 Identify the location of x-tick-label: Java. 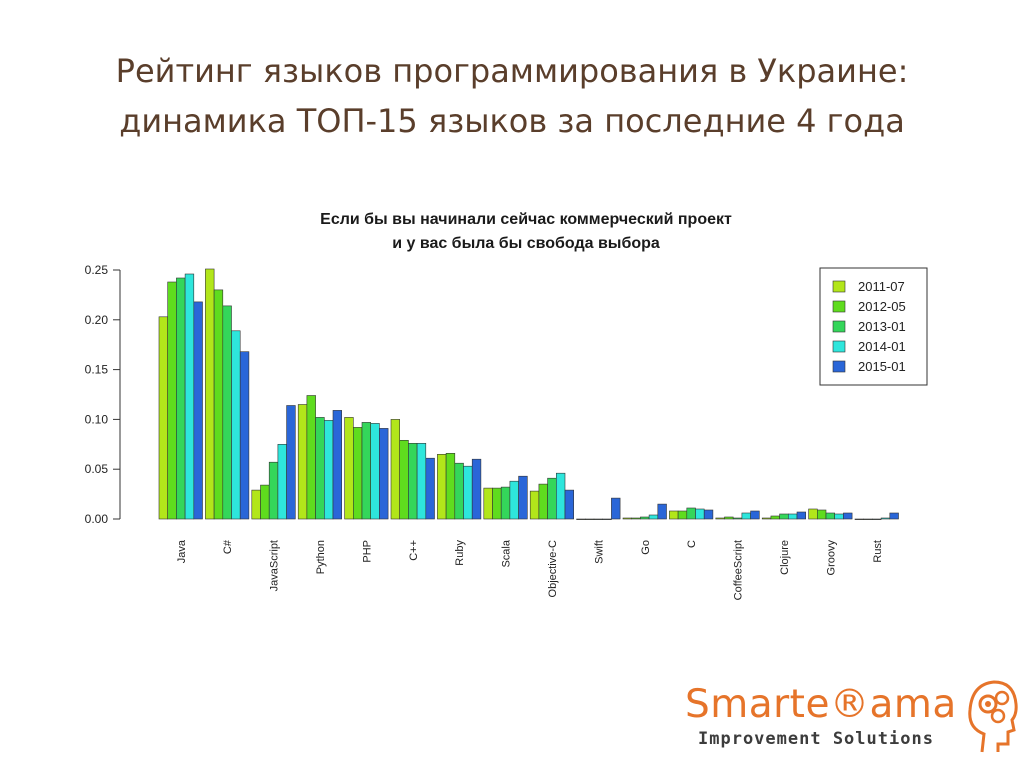
(182, 551).